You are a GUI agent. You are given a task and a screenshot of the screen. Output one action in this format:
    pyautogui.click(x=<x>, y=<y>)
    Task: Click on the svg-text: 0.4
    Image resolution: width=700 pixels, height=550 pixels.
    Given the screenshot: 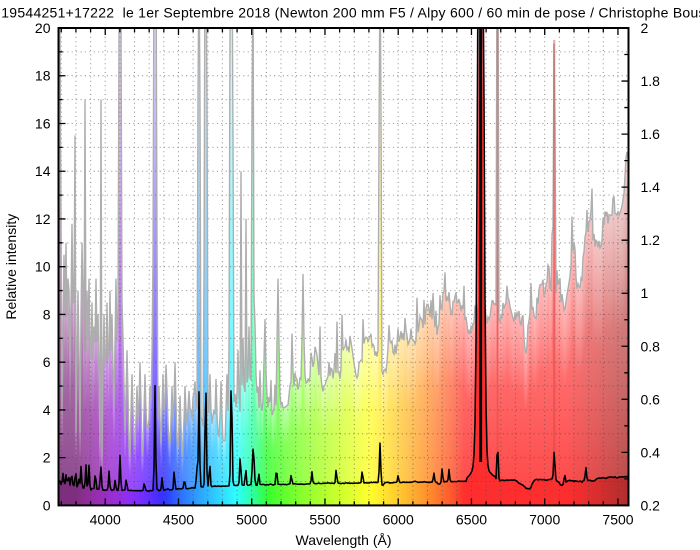 What is the action you would take?
    pyautogui.click(x=651, y=452)
    